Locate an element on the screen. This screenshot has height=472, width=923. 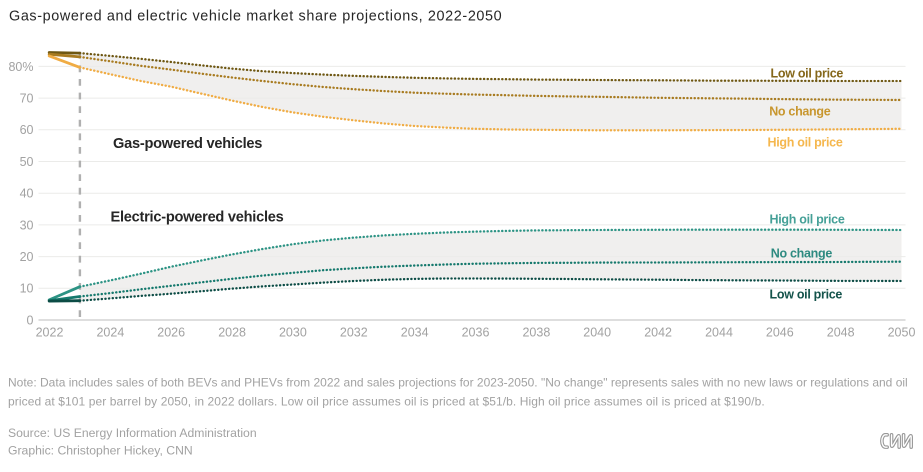
svg-text: 70 is located at coordinates (27, 99).